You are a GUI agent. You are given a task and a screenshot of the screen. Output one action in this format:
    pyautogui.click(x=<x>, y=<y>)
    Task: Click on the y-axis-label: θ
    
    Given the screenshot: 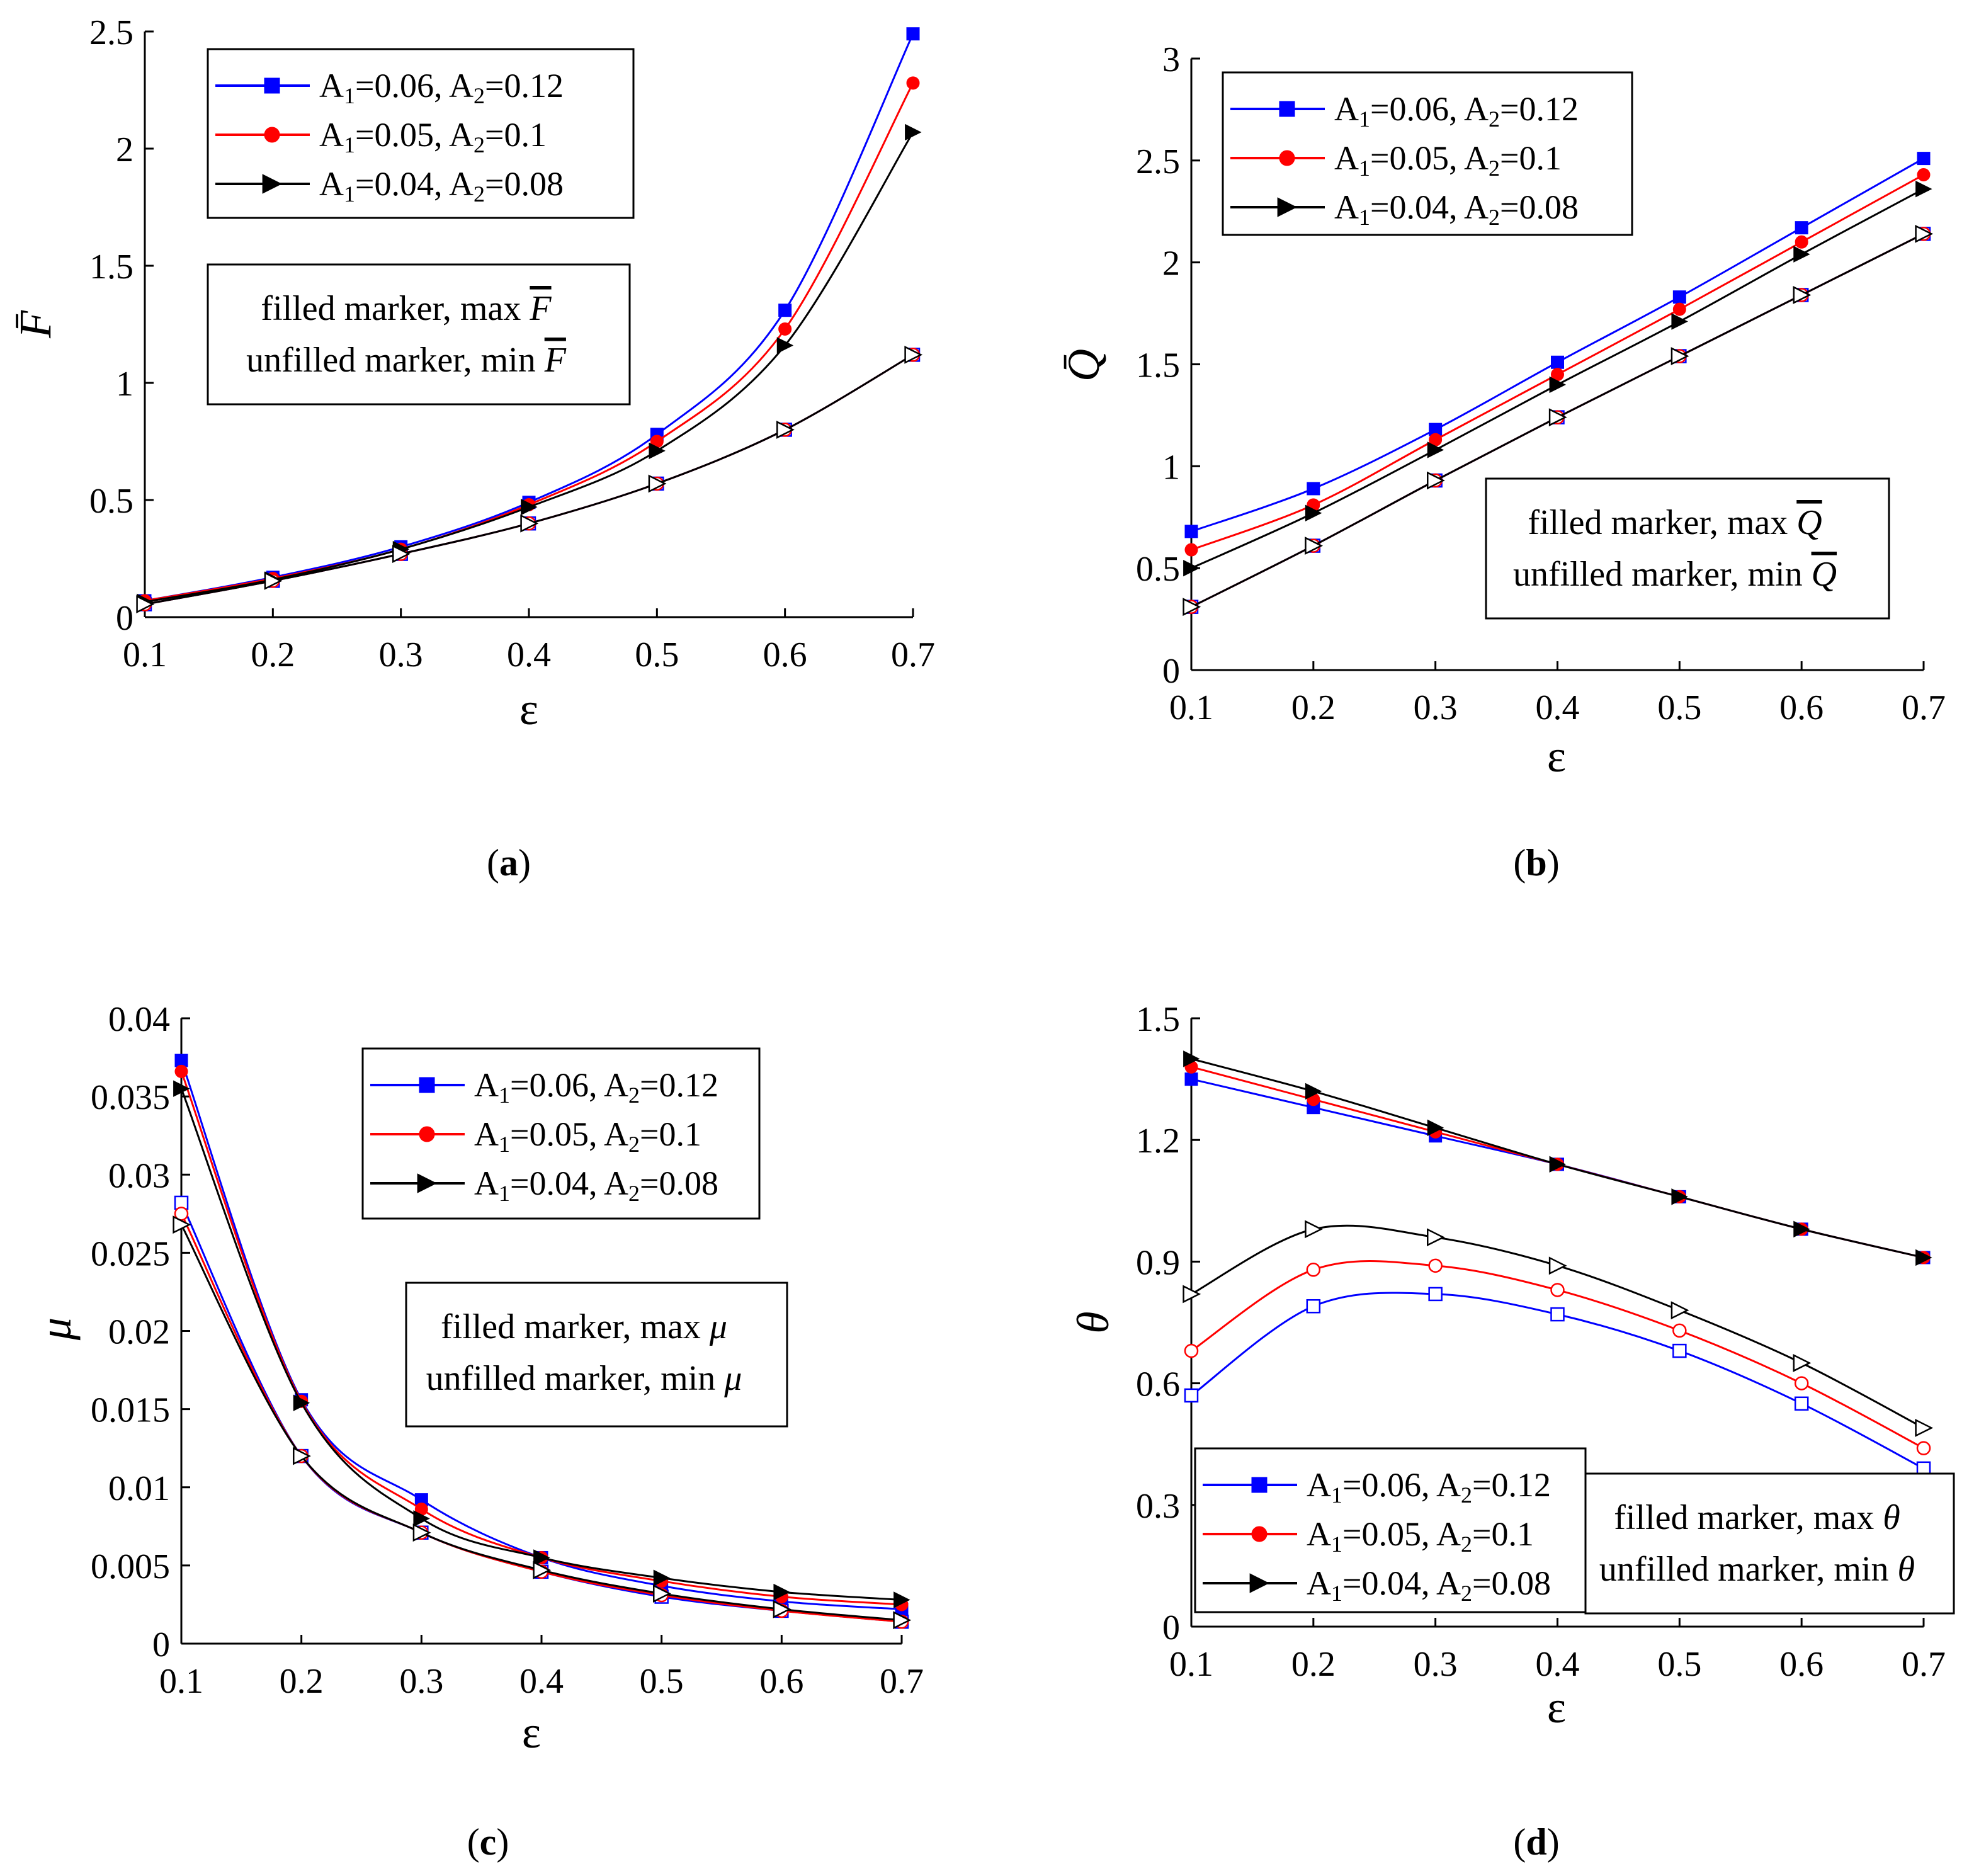 What is the action you would take?
    pyautogui.click(x=1093, y=1322)
    